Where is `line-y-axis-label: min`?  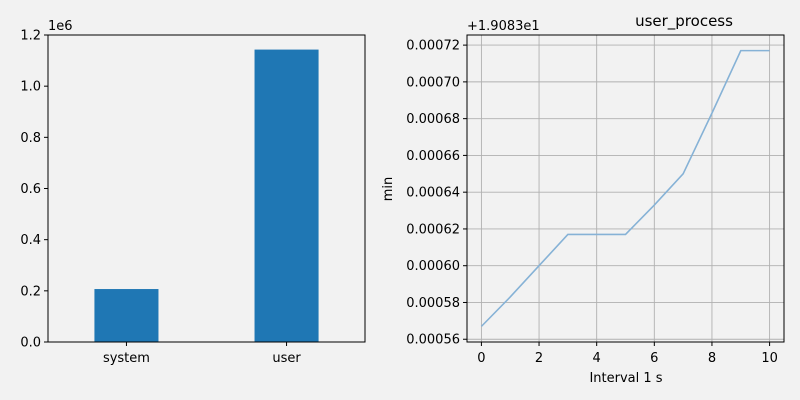
line-y-axis-label: min is located at coordinates (388, 189).